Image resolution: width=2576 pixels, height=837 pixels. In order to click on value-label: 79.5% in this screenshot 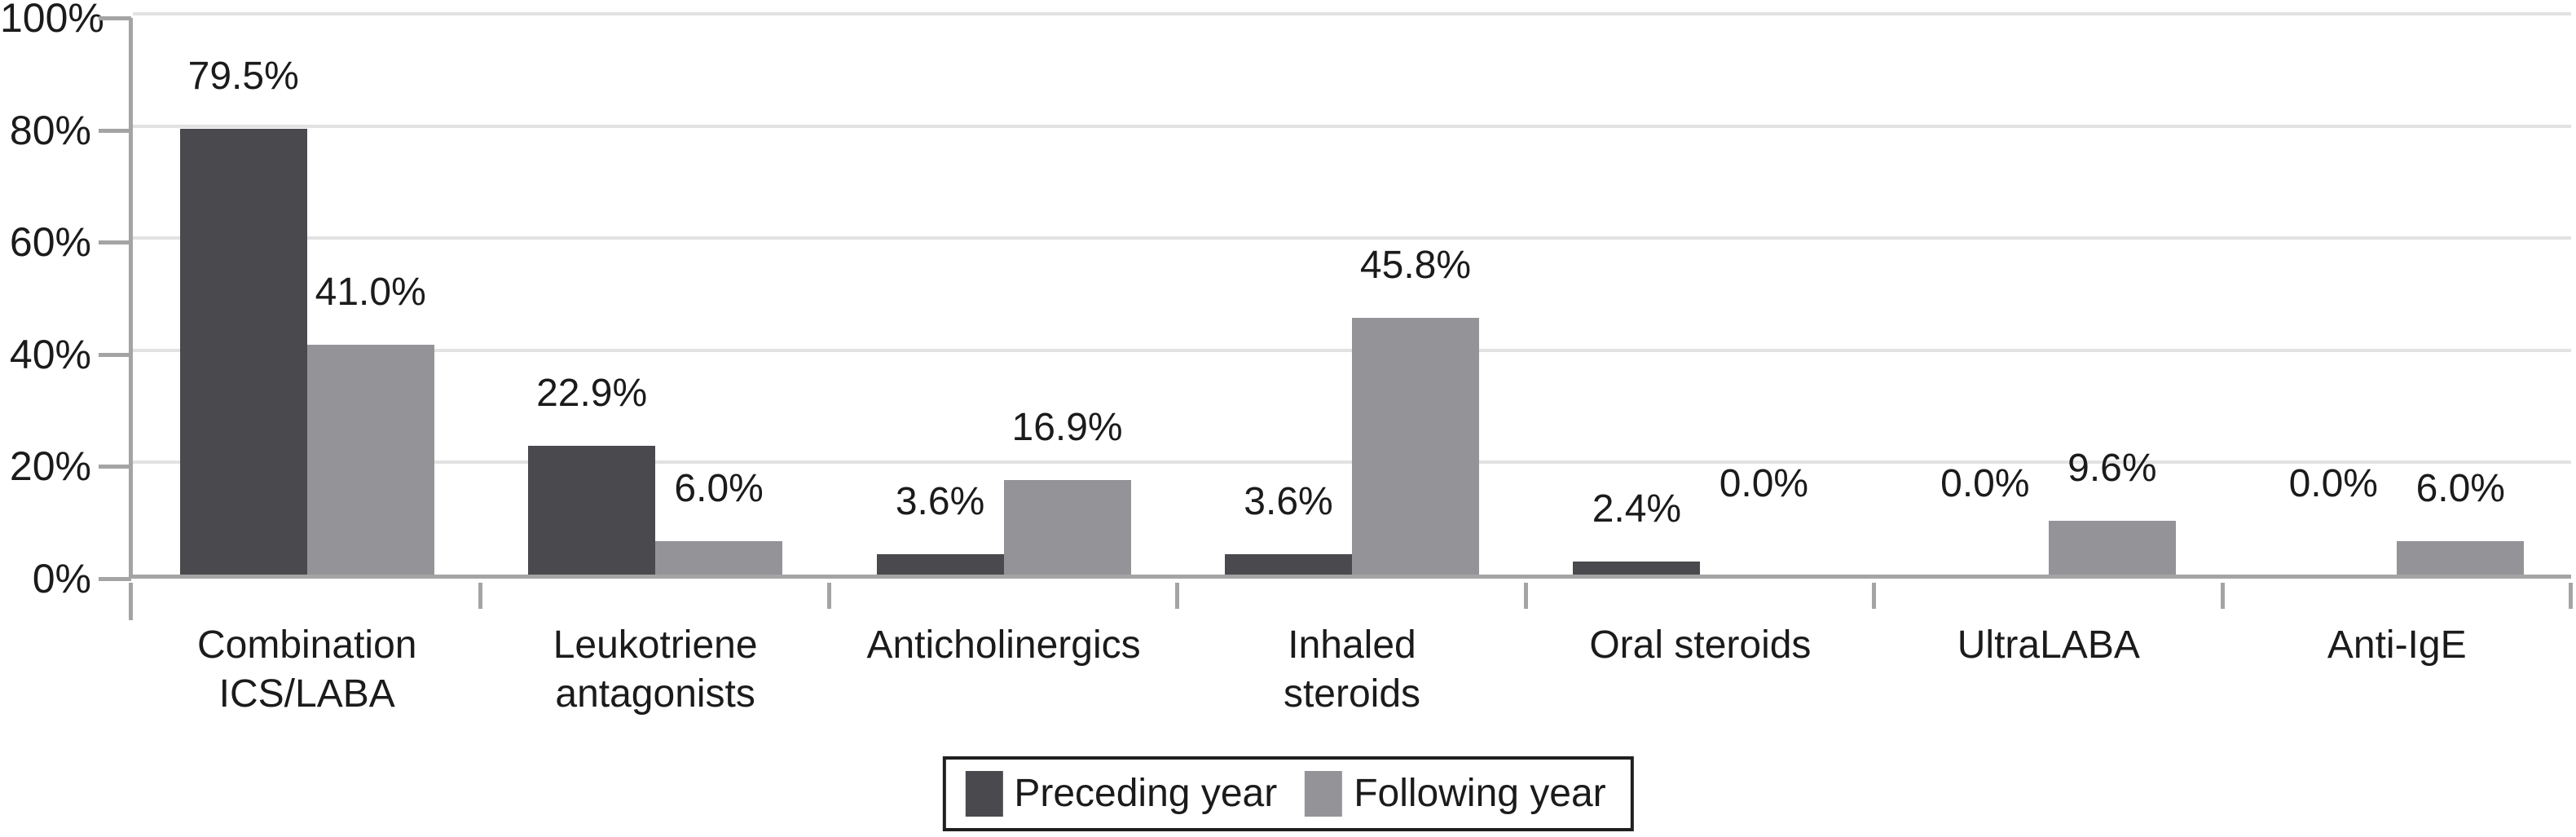, I will do `click(243, 77)`.